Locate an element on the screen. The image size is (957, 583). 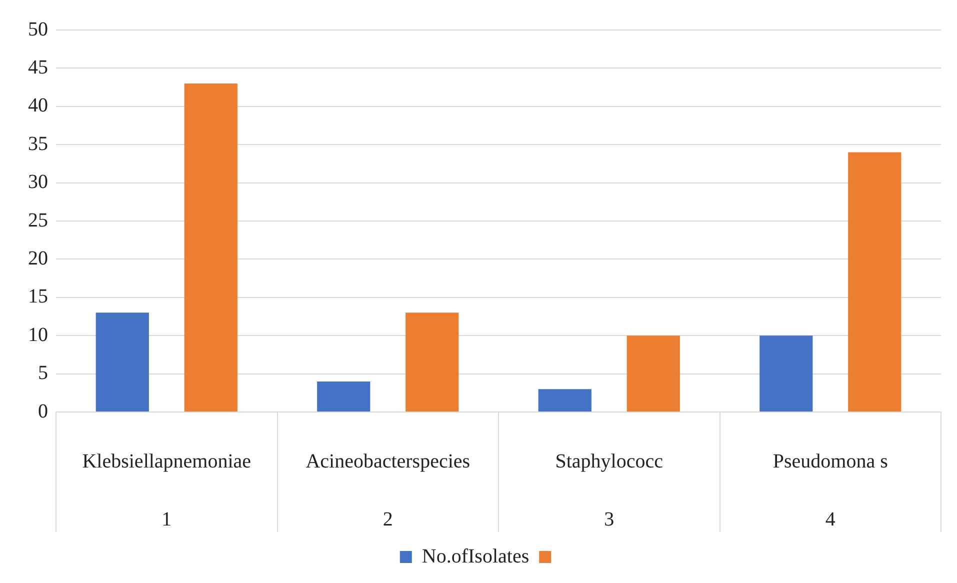
y-tick-label: 0 is located at coordinates (43, 411).